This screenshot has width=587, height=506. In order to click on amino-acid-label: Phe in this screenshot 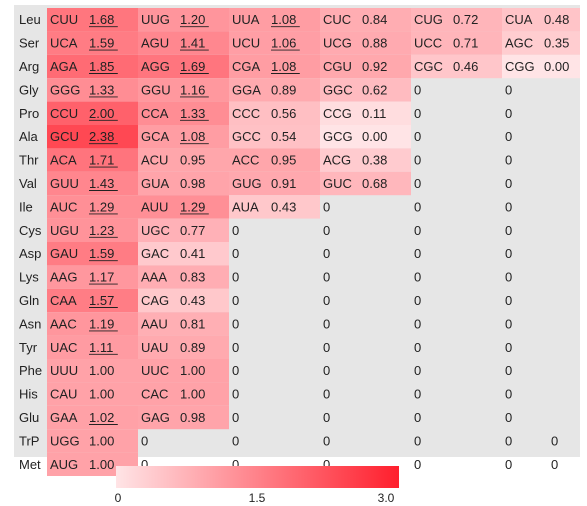, I will do `click(30, 370)`.